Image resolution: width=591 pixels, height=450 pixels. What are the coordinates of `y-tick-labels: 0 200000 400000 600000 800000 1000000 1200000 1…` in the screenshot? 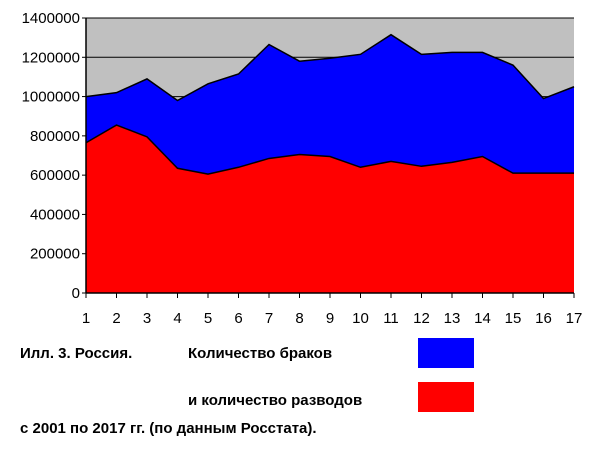 It's located at (51, 156).